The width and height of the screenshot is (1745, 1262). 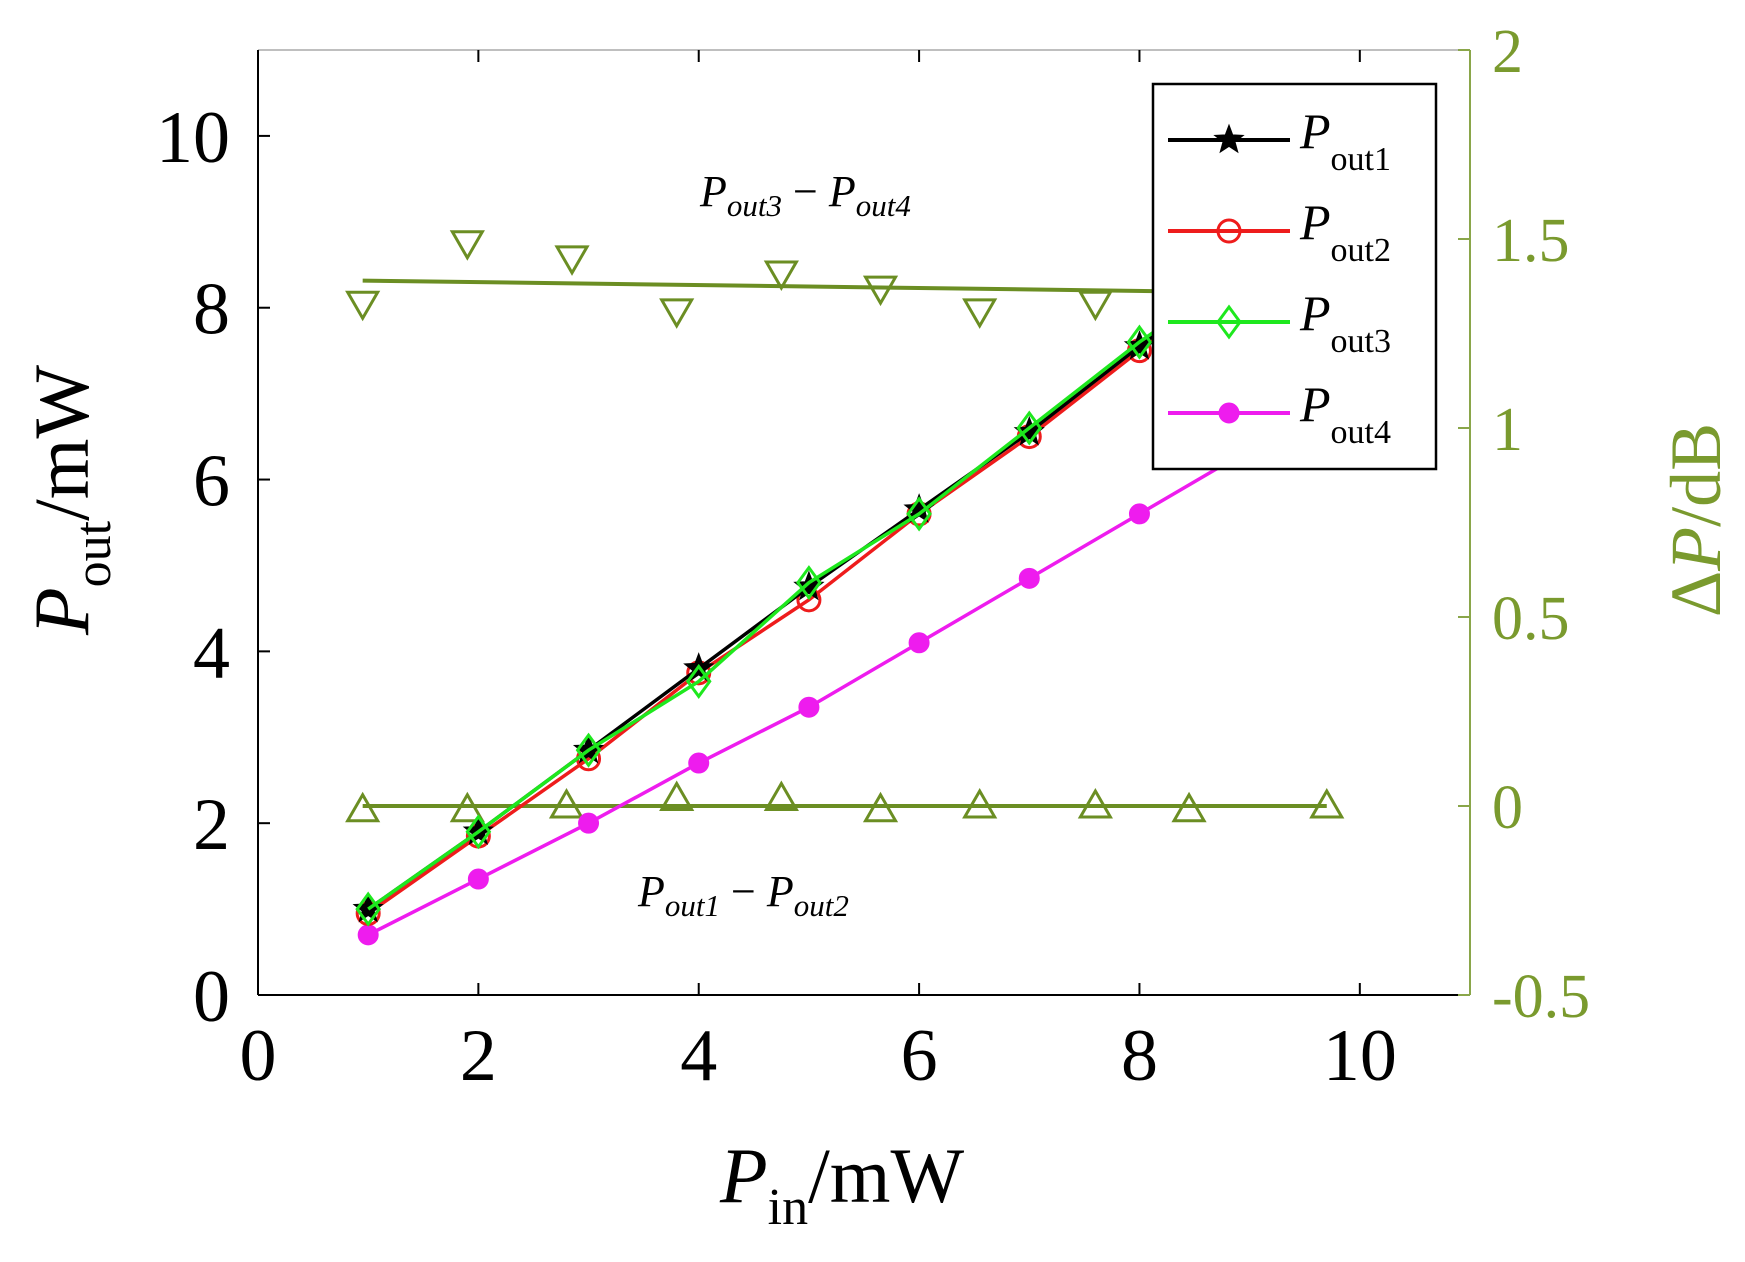 What do you see at coordinates (1531, 241) in the screenshot?
I see `y-right-tick-label: 1.5` at bounding box center [1531, 241].